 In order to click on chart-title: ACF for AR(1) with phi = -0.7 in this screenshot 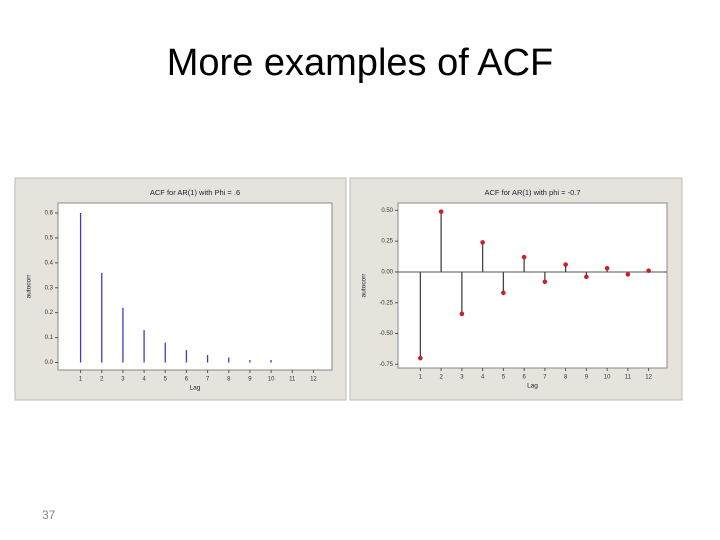, I will do `click(532, 192)`.